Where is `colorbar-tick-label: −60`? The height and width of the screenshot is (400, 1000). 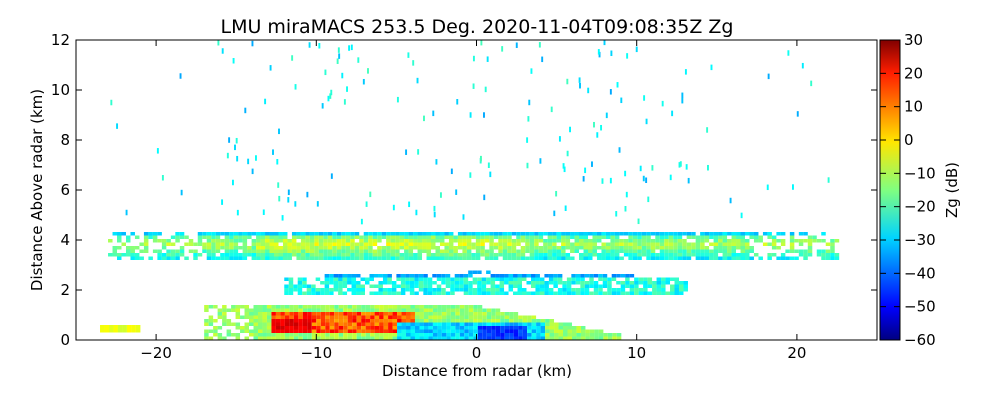
colorbar-tick-label: −60 is located at coordinates (920, 340).